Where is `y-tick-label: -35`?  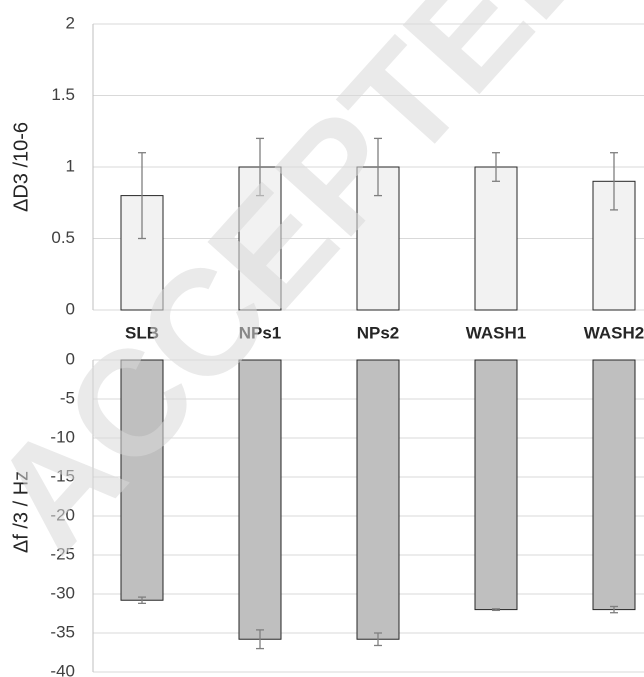 y-tick-label: -35 is located at coordinates (62, 631).